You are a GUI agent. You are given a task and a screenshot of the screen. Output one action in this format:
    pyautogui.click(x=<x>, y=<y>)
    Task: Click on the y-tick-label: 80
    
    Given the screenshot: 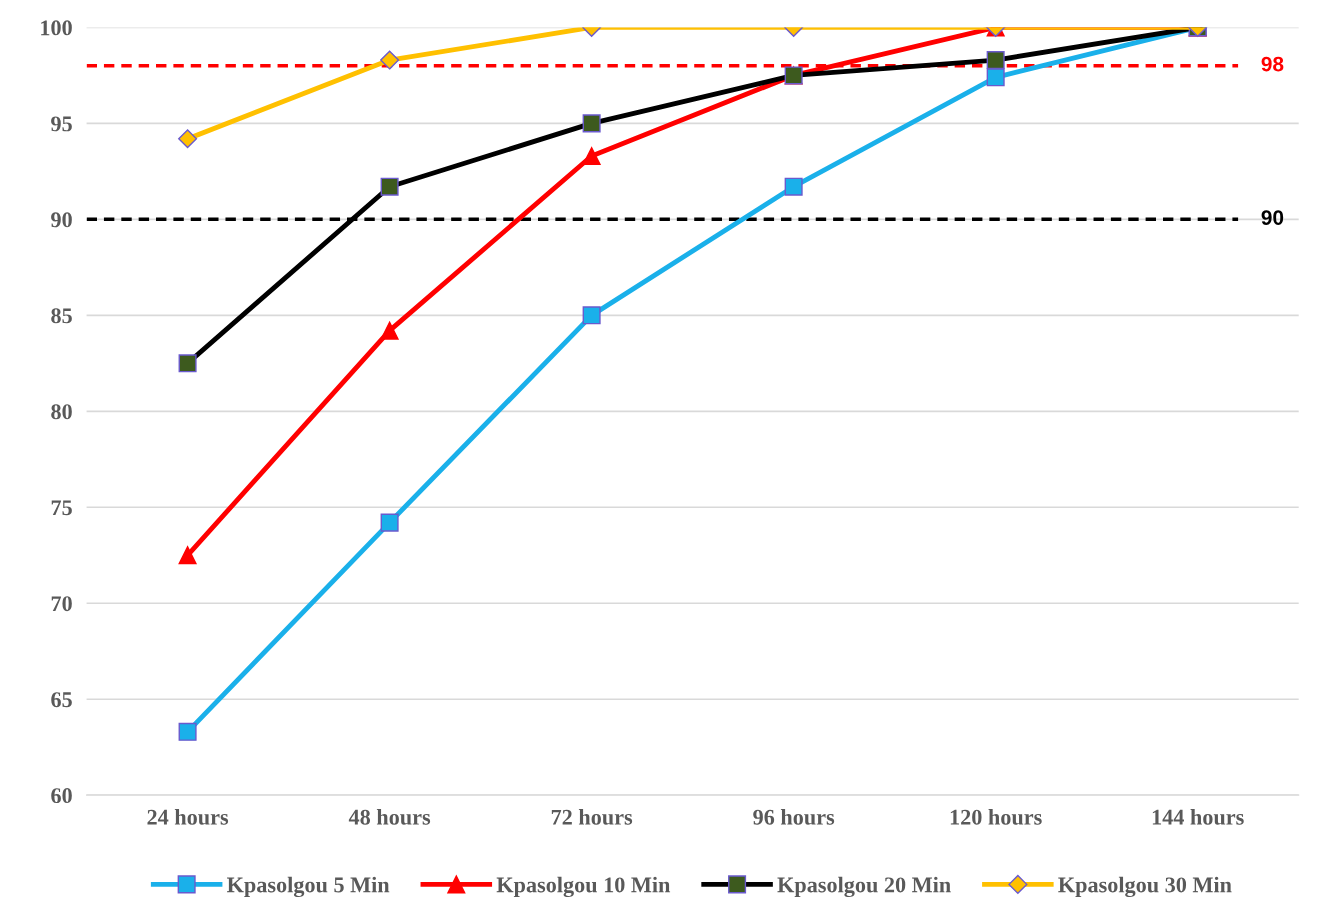 What is the action you would take?
    pyautogui.click(x=61, y=412)
    